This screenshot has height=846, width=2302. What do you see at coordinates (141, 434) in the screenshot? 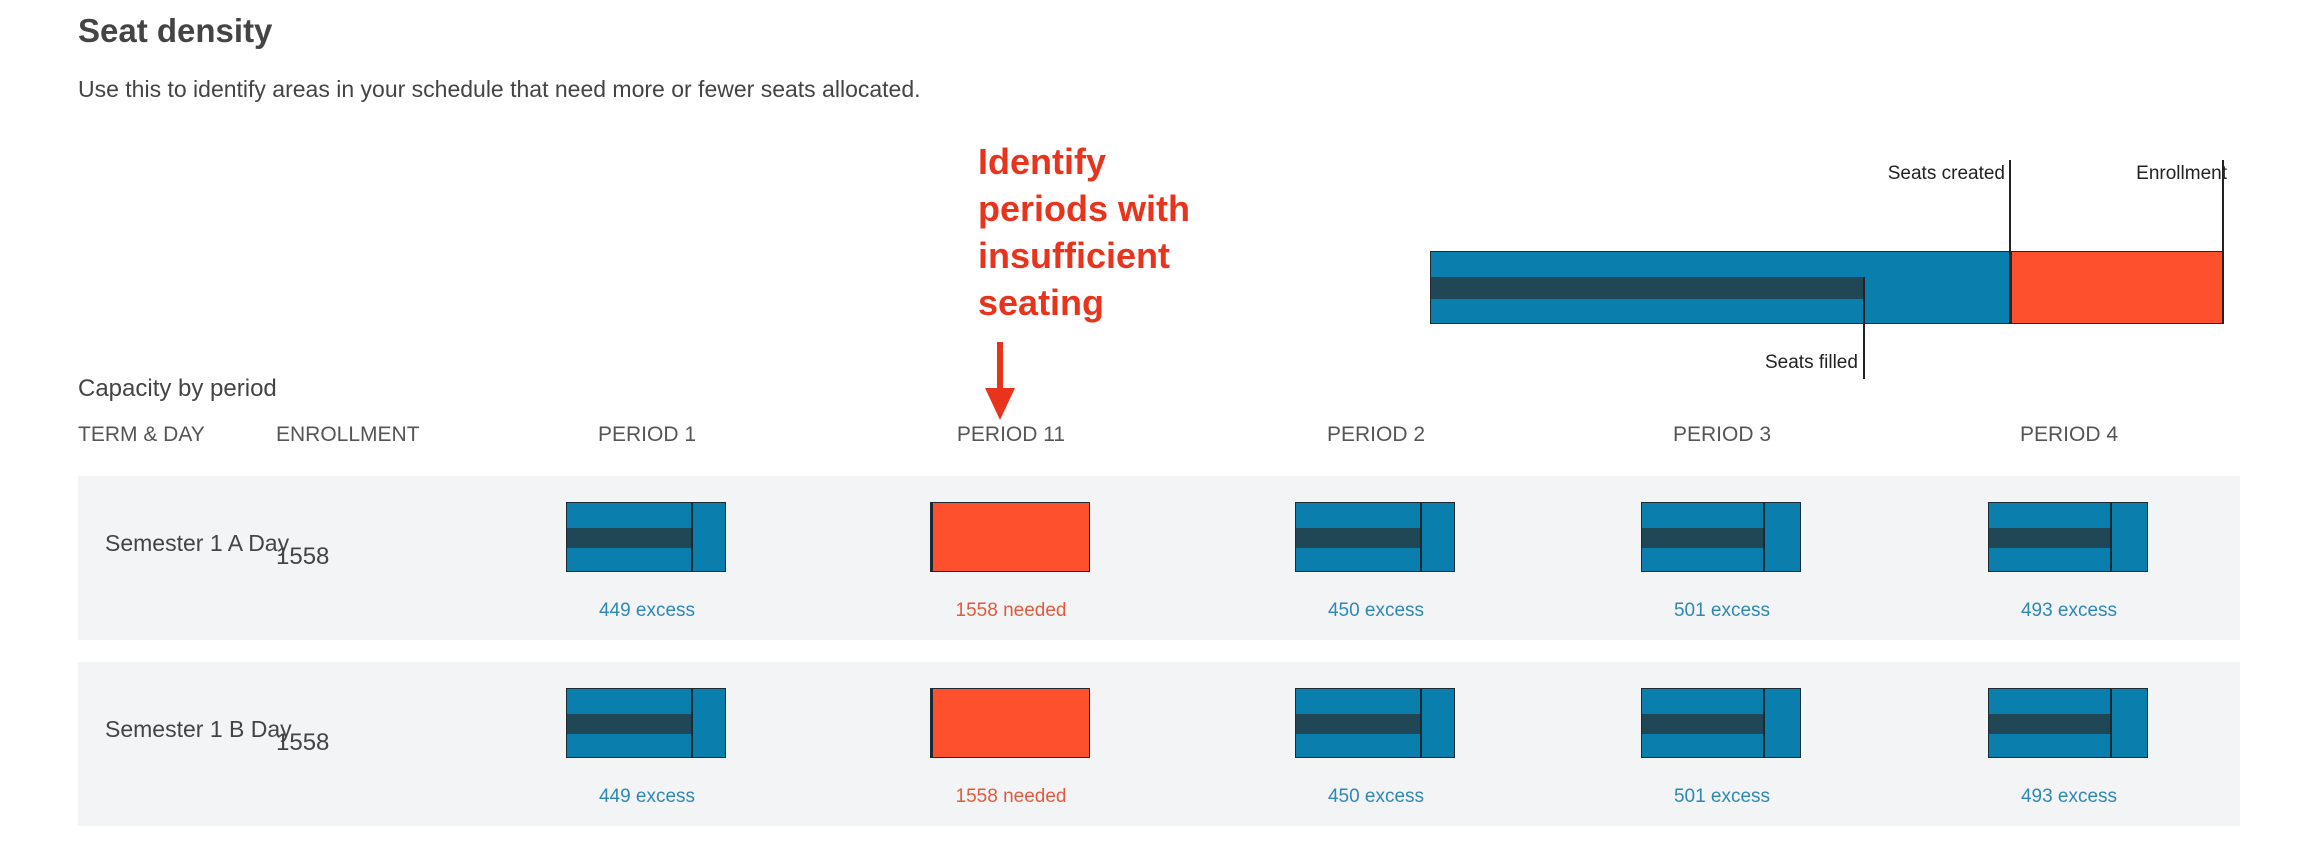
I see `column-header-term-day: TERM & DAY` at bounding box center [141, 434].